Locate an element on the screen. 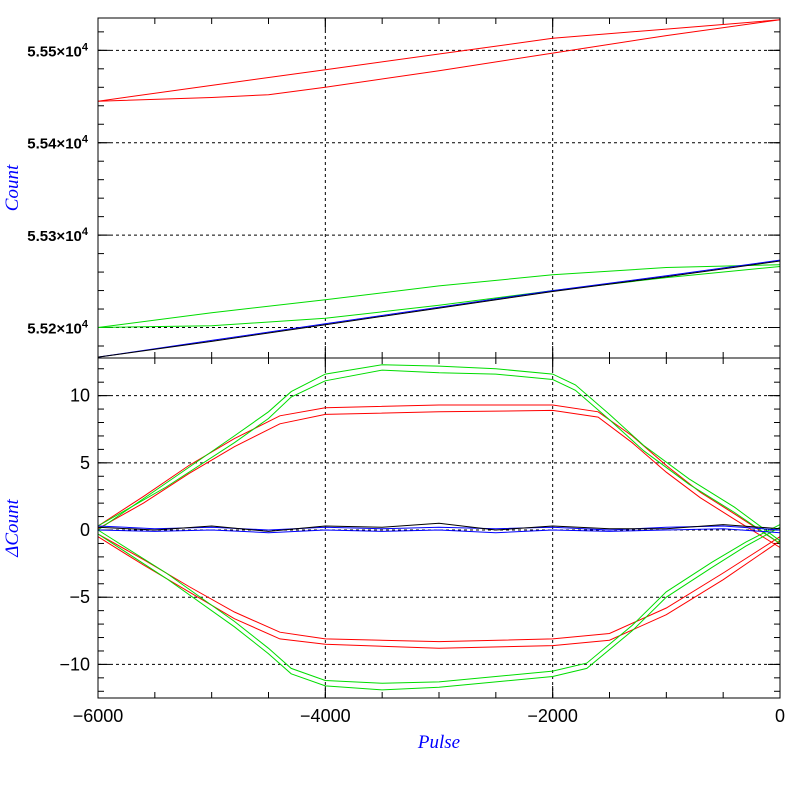 The height and width of the screenshot is (797, 797). y-tick-label: −10 is located at coordinates (74, 664).